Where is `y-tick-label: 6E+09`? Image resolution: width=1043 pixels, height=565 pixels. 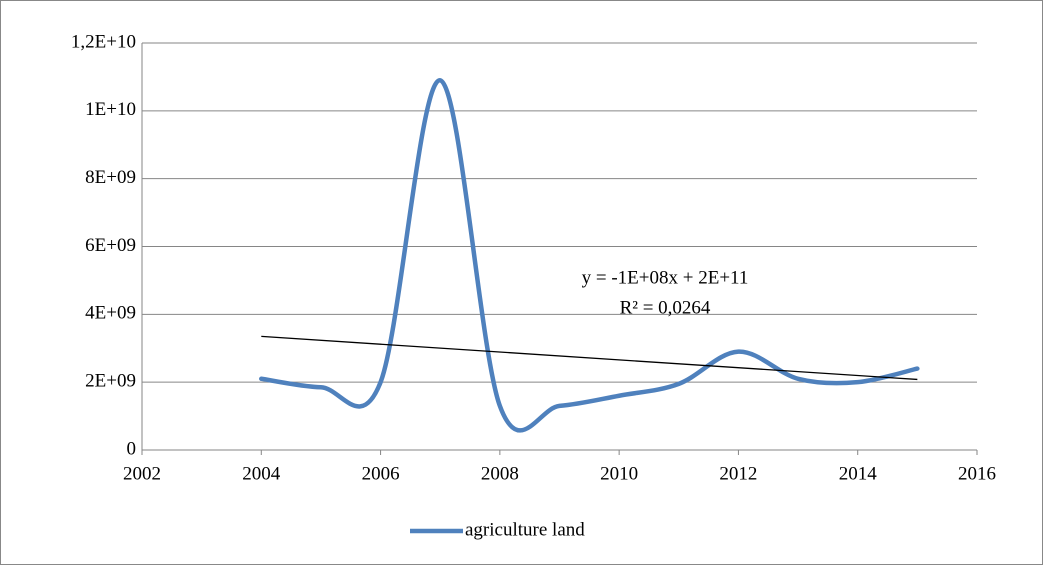 y-tick-label: 6E+09 is located at coordinates (110, 245).